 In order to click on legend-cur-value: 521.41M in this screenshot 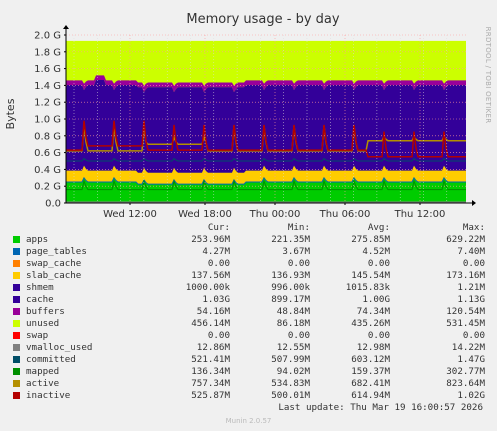, I will do `click(210, 359)`.